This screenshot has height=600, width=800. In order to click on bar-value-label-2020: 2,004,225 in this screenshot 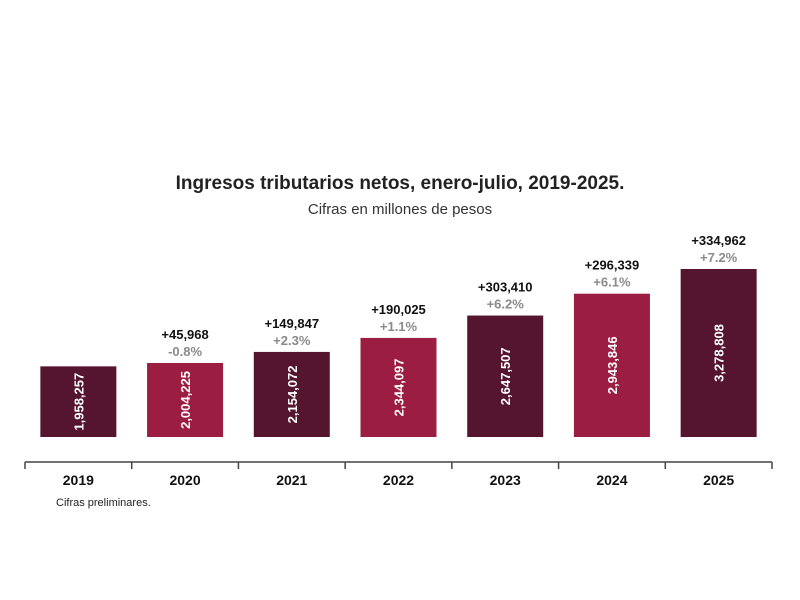, I will do `click(185, 400)`.